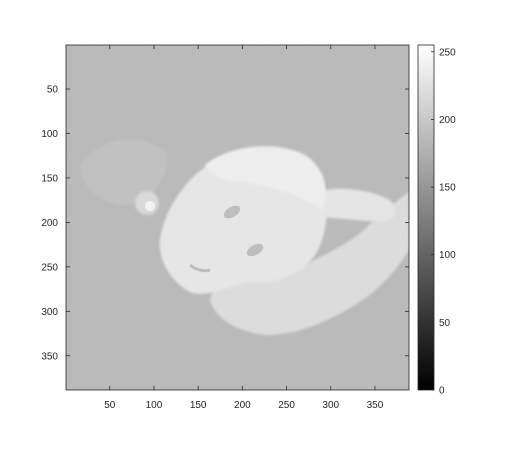 The height and width of the screenshot is (460, 519). Describe the element at coordinates (447, 52) in the screenshot. I see `colorbar-tick-label: 250` at that location.